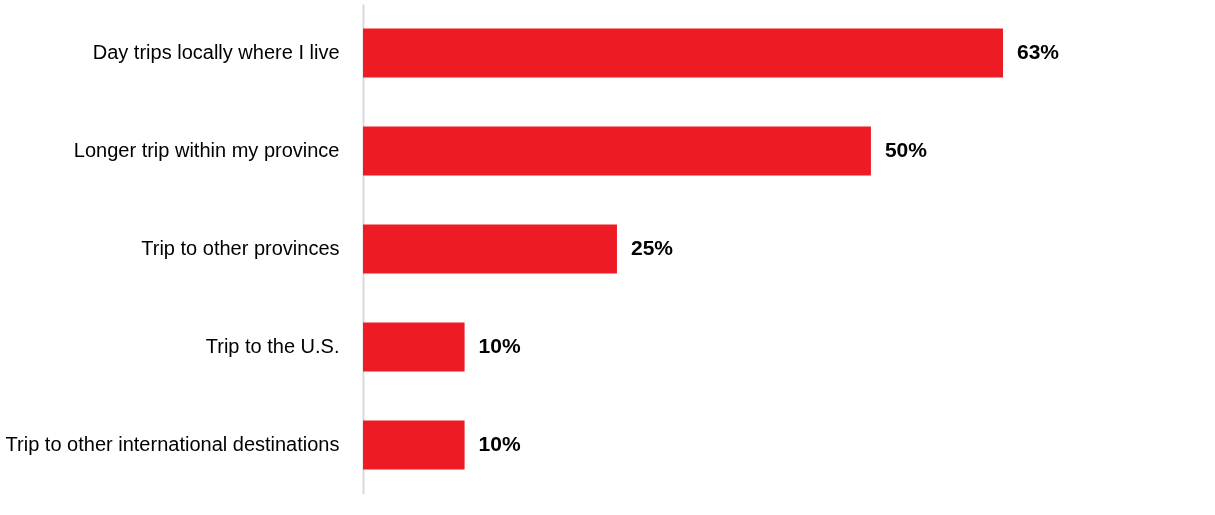  Describe the element at coordinates (172, 444) in the screenshot. I see `y-tick-label: Trip to other international destinations` at that location.